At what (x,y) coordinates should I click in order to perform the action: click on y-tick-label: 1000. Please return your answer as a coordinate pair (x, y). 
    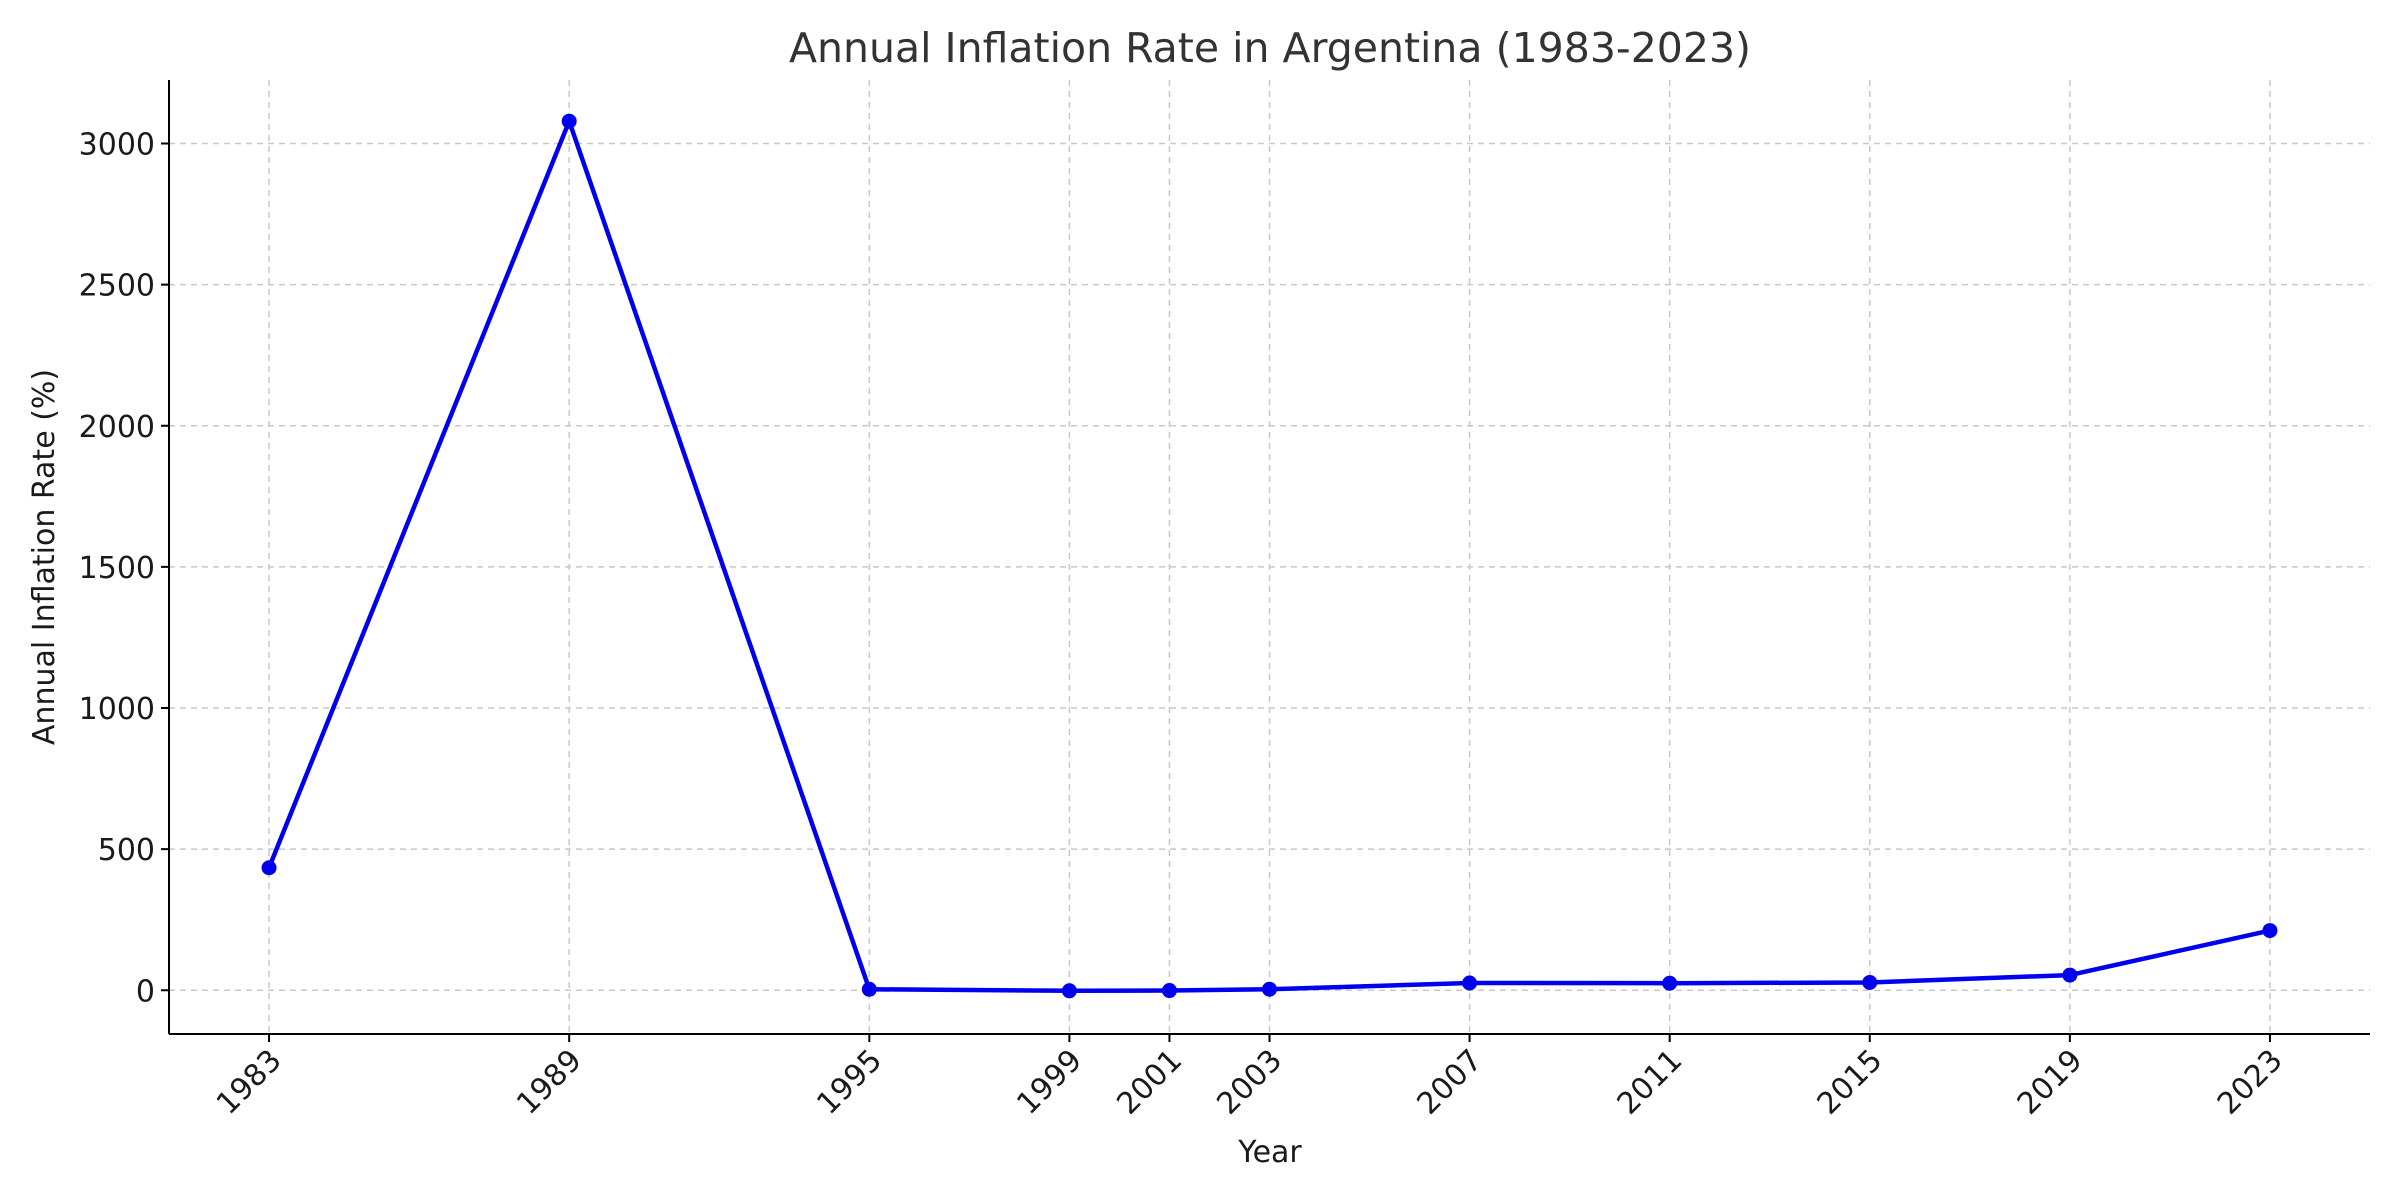
    Looking at the image, I should click on (117, 709).